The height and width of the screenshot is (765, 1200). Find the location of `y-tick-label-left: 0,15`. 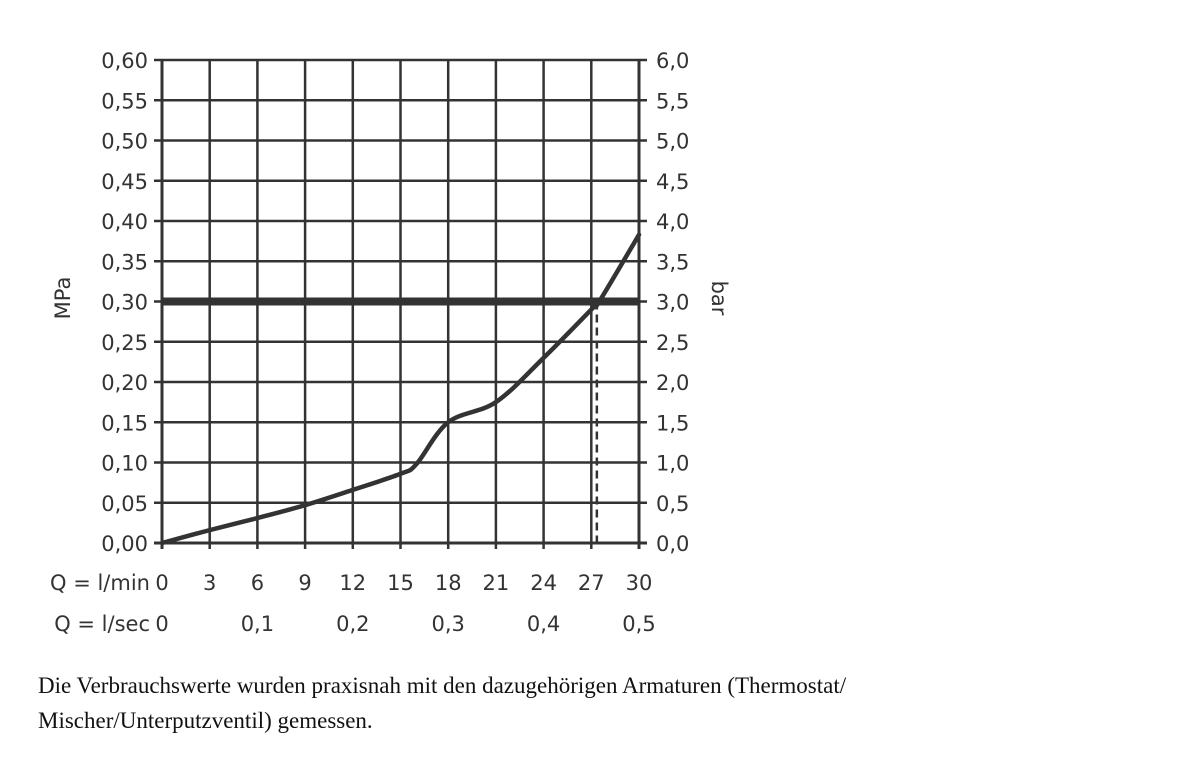

y-tick-label-left: 0,15 is located at coordinates (124, 423).